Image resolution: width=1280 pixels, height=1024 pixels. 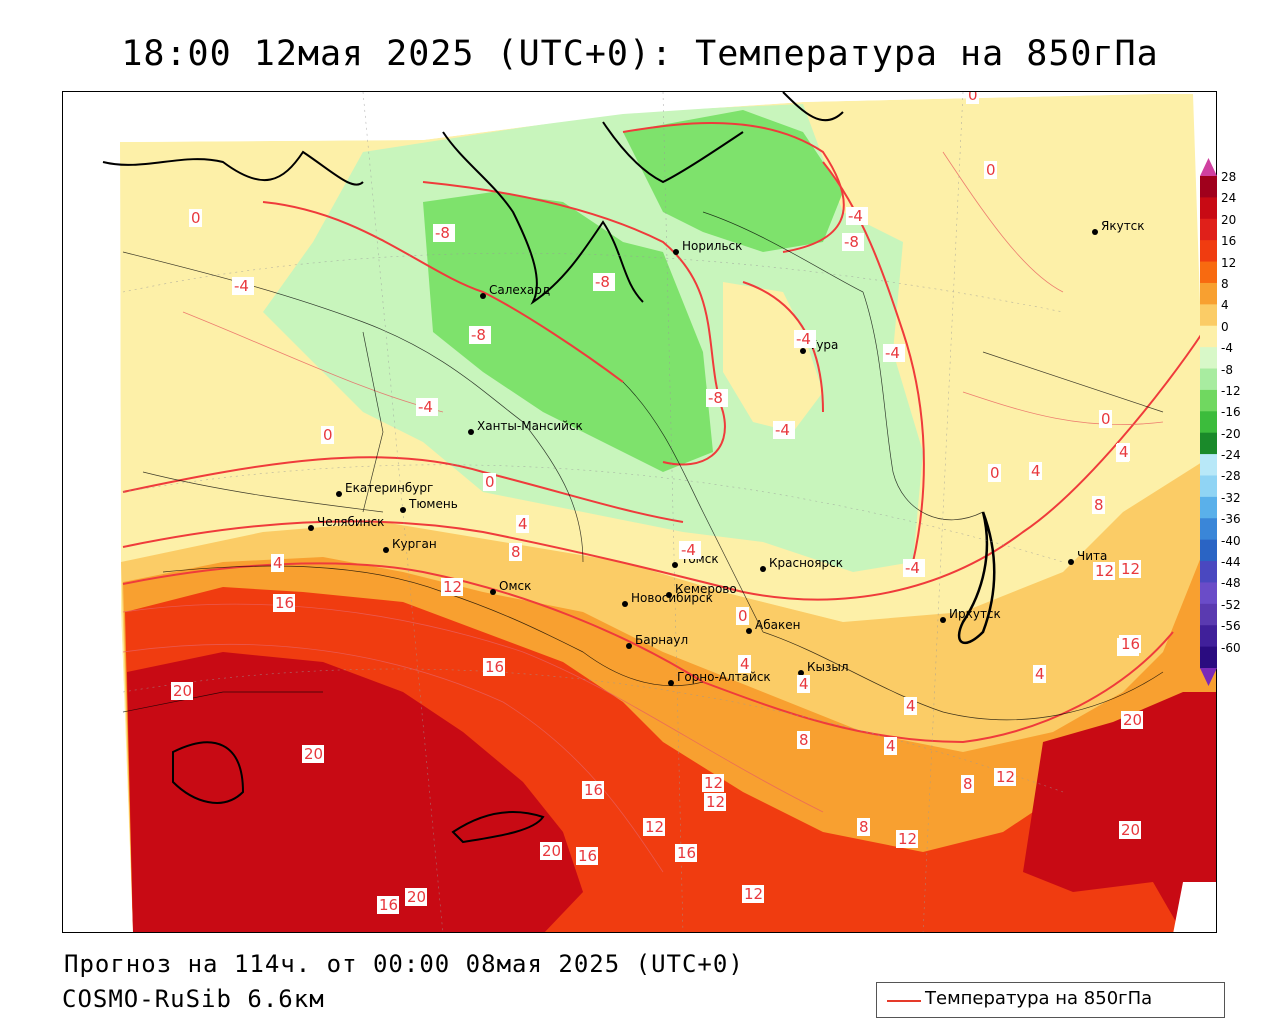 I want to click on colorbar-tick-label: -36, so click(x=1231, y=519).